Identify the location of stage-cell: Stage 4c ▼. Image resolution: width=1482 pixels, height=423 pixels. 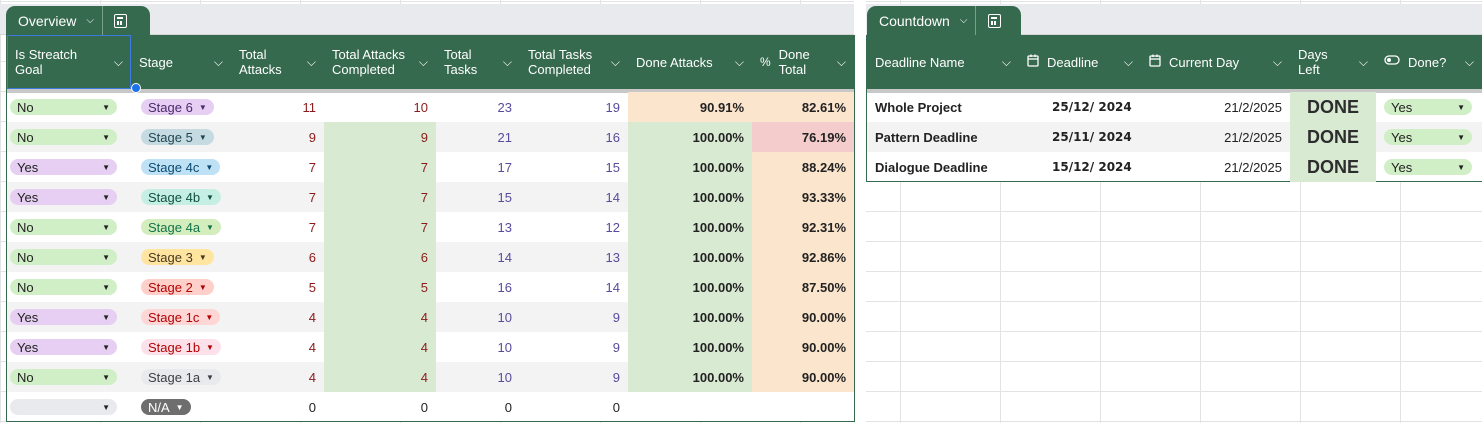
(181, 167).